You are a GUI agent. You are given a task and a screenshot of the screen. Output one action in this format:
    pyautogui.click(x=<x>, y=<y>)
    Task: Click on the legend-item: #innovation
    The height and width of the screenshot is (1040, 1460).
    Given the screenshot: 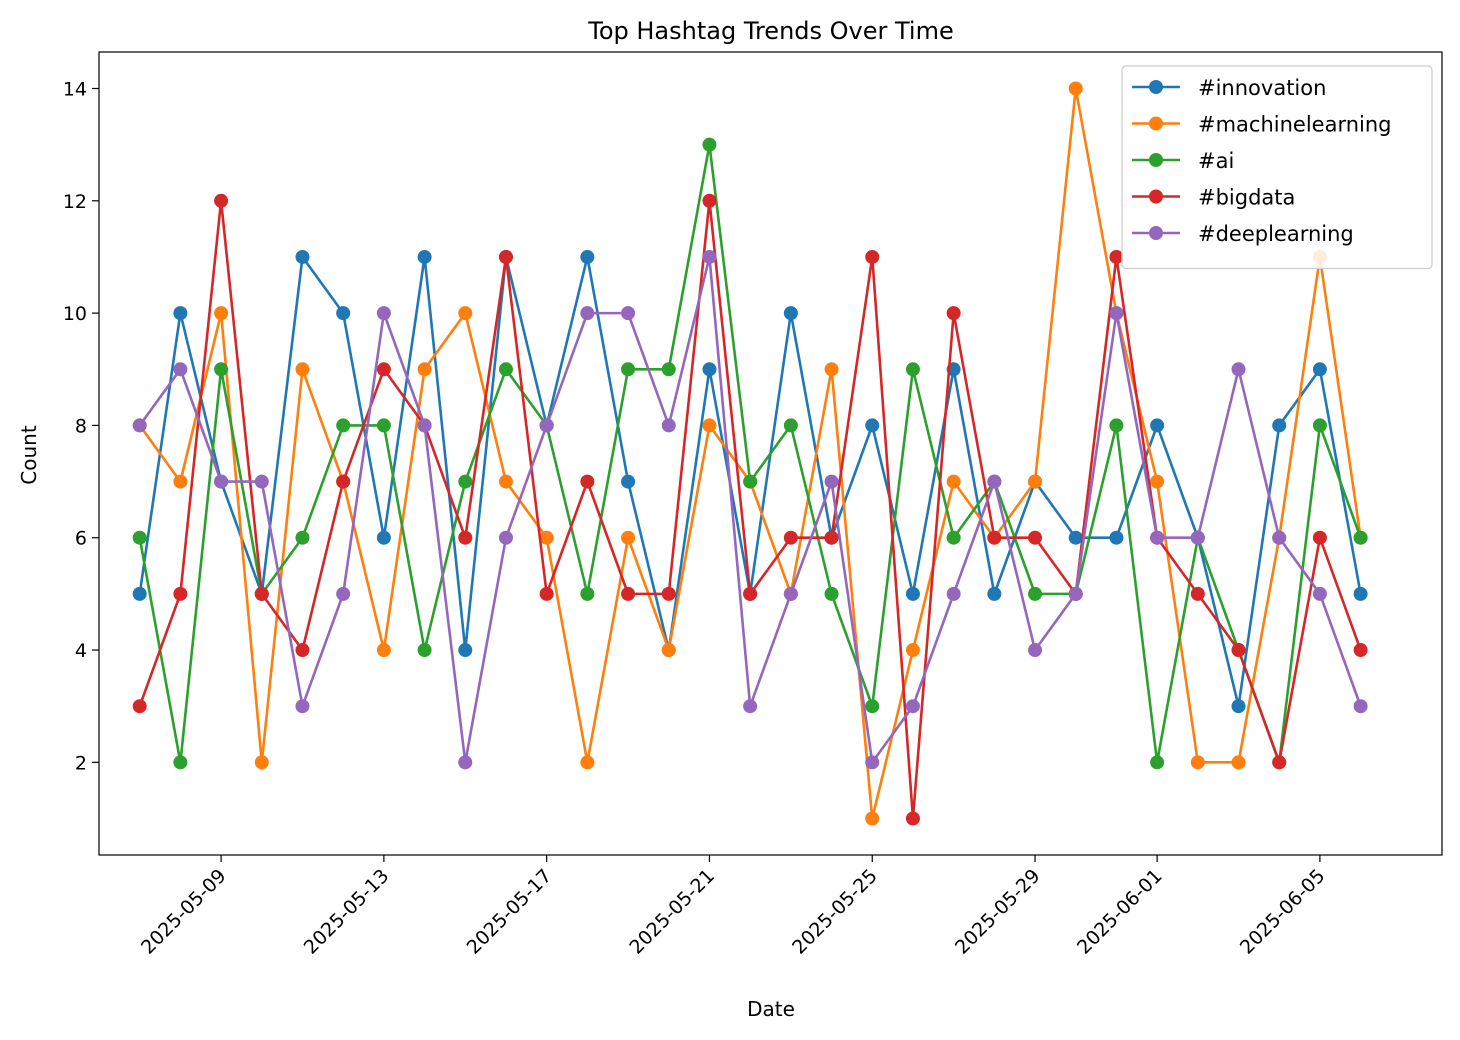 What is the action you would take?
    pyautogui.click(x=1229, y=88)
    